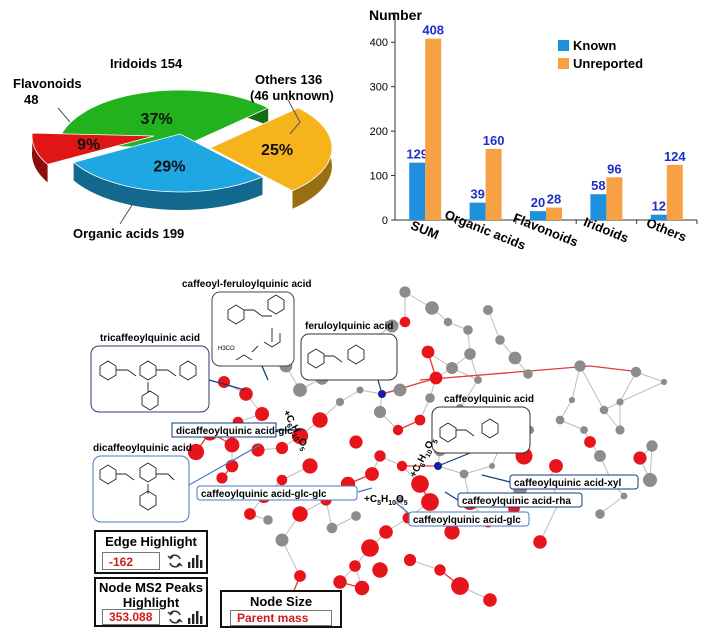 The image size is (701, 631). What do you see at coordinates (288, 79) in the screenshot?
I see `pie-category-label: Others 136` at bounding box center [288, 79].